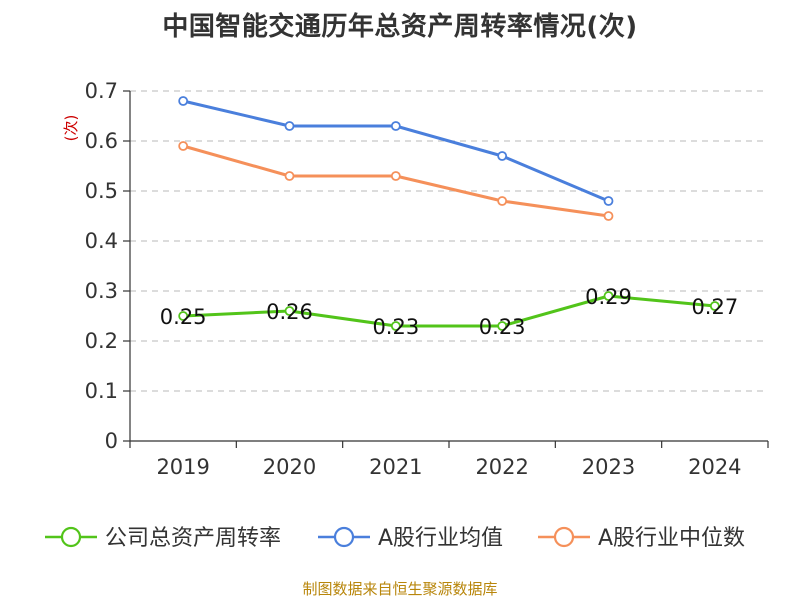 Image resolution: width=800 pixels, height=600 pixels. Describe the element at coordinates (671, 538) in the screenshot. I see `legend-label: A股行业中位数` at that location.